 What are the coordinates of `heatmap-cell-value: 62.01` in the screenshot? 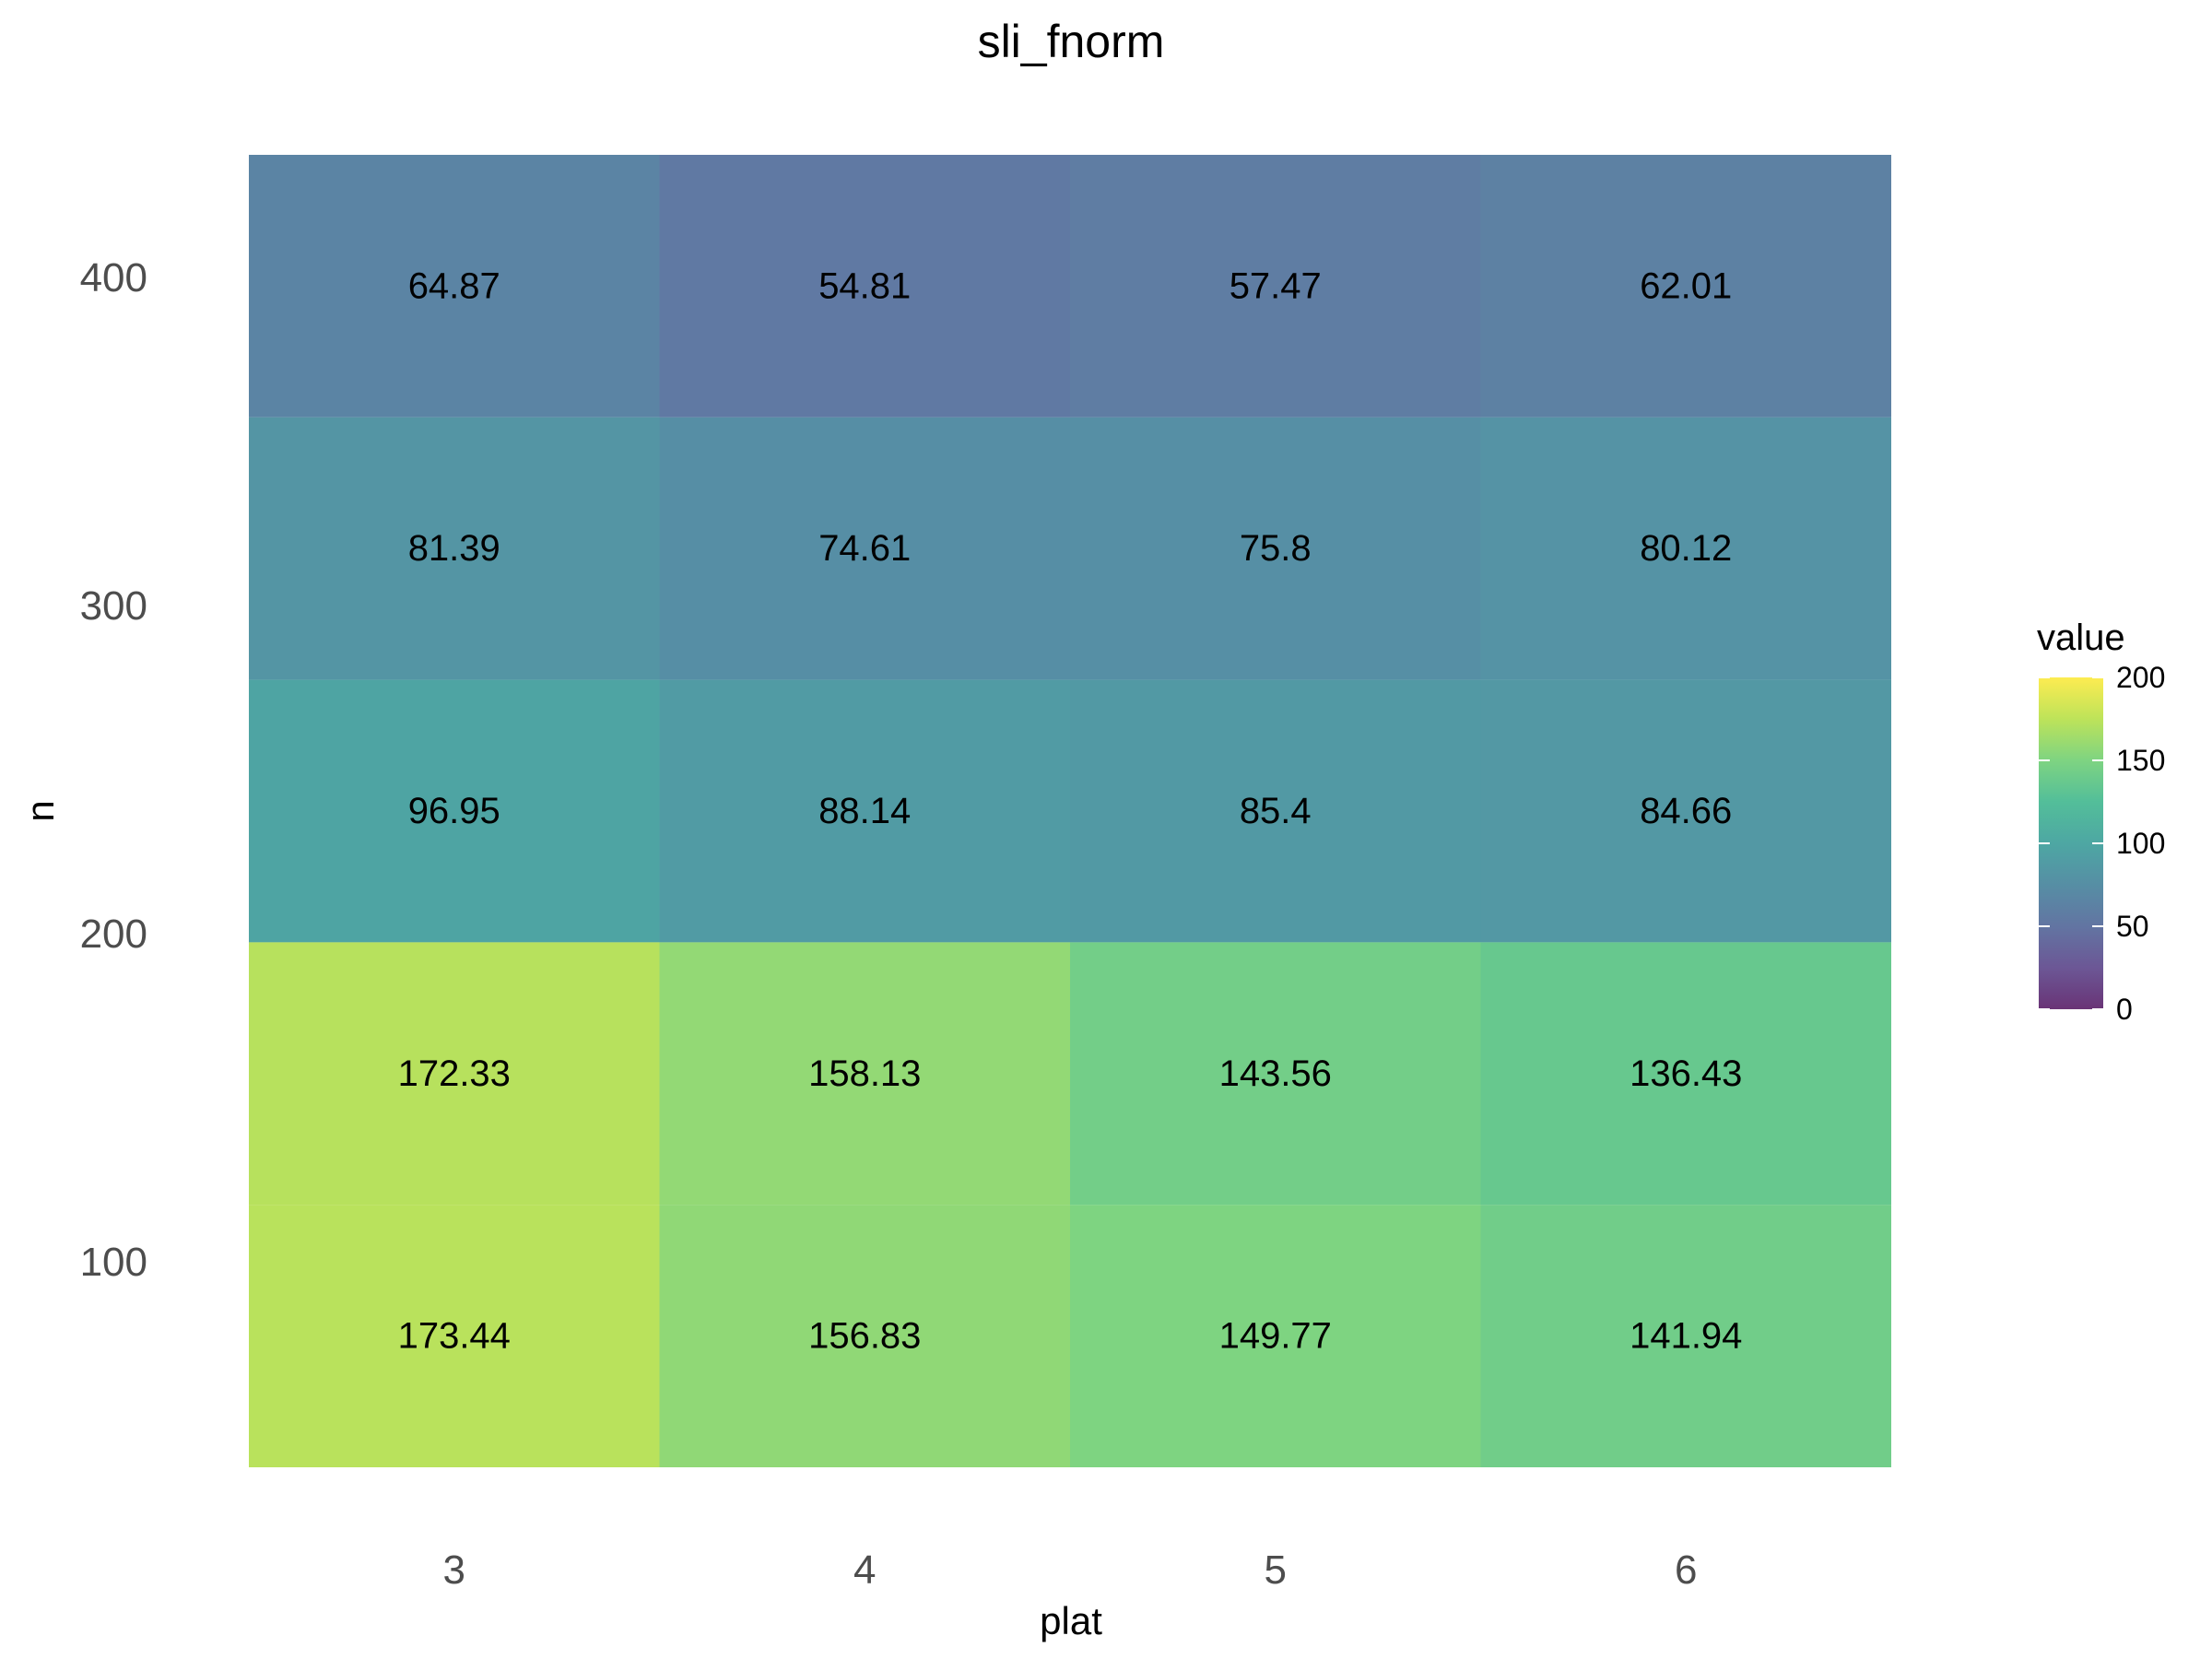 It's located at (1686, 285).